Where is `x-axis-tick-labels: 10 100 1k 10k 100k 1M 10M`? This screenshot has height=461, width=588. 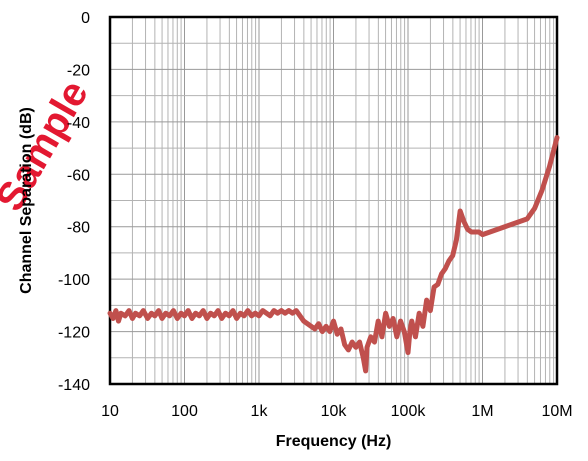 x-axis-tick-labels: 10 100 1k 10k 100k 1M 10M is located at coordinates (336, 411).